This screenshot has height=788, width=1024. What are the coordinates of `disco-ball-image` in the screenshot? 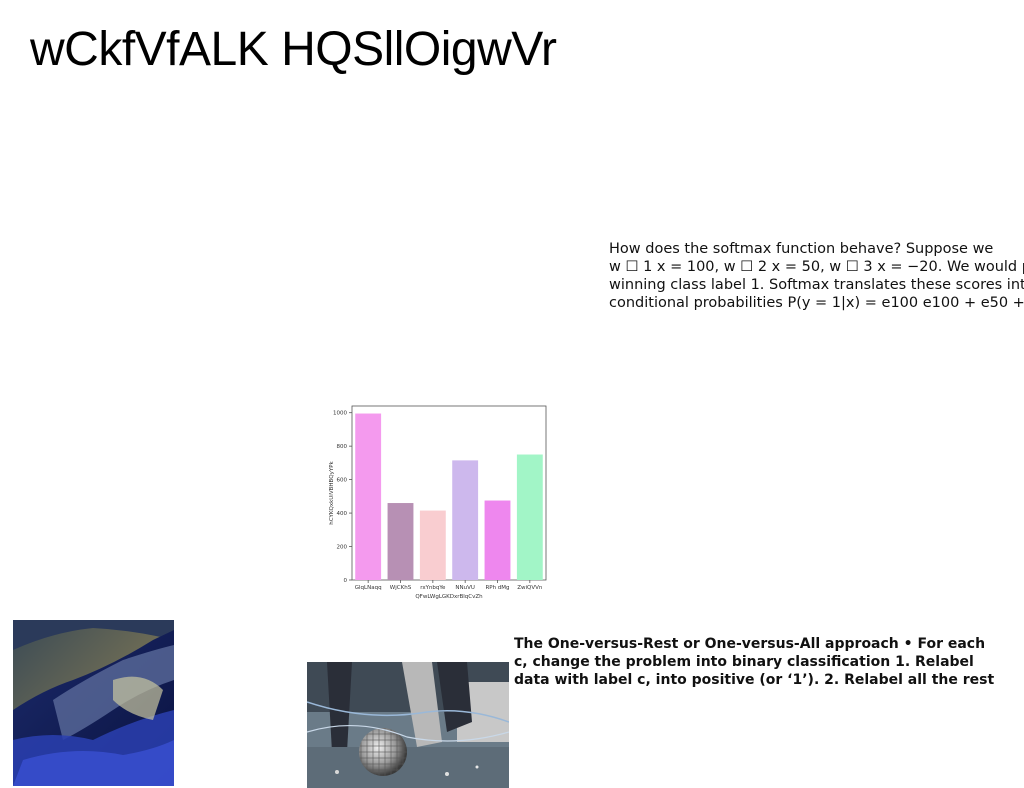 It's located at (408, 725).